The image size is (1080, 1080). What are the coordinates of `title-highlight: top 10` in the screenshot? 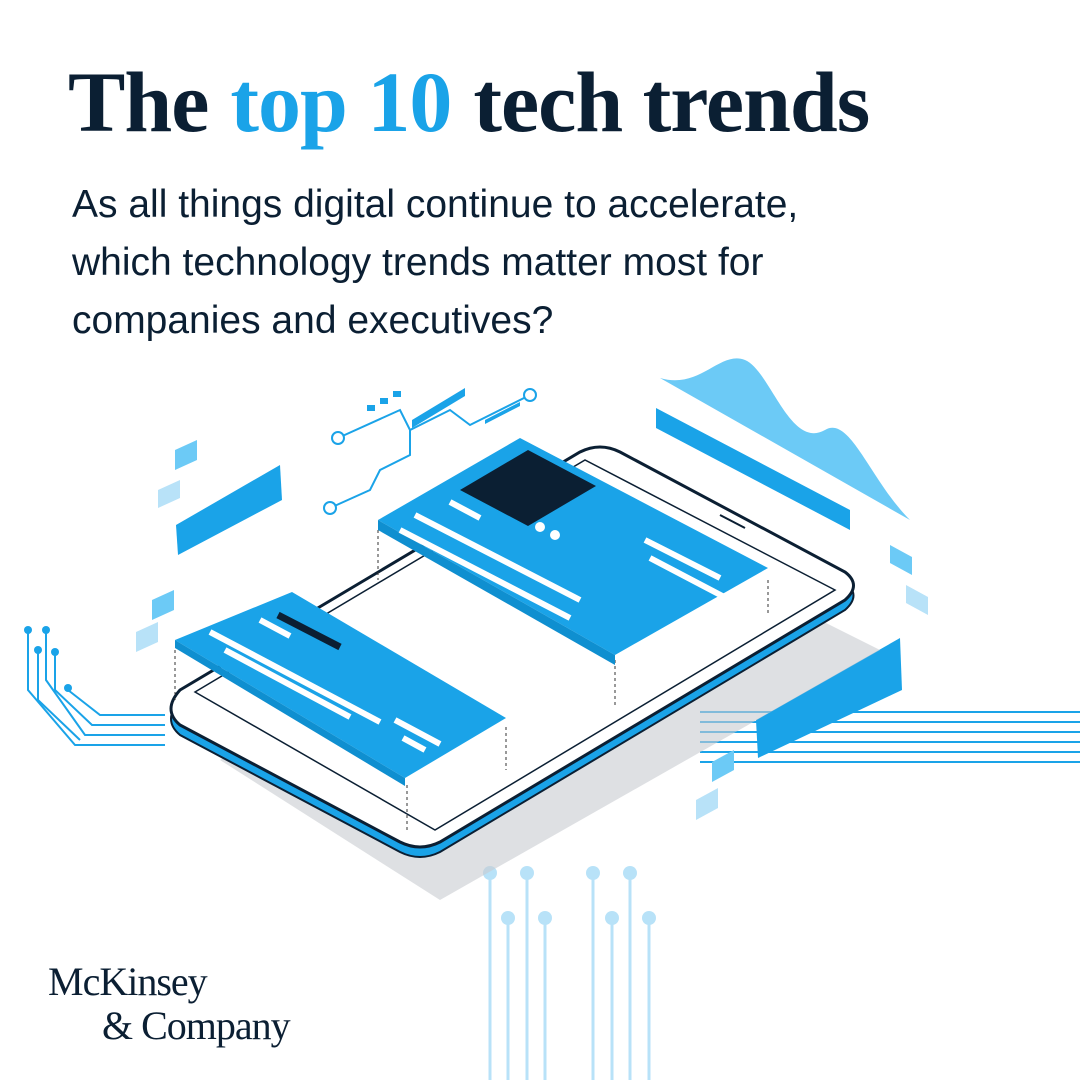 It's located at (341, 102).